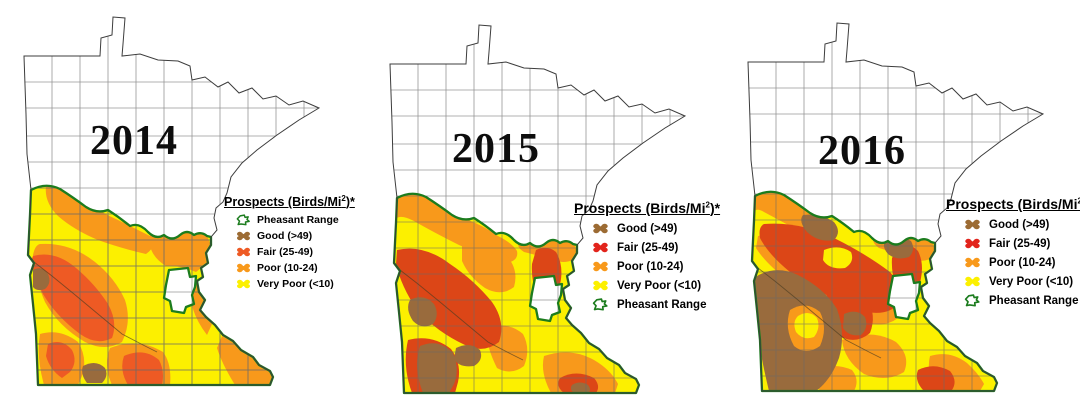  What do you see at coordinates (134, 141) in the screenshot?
I see `year-label-2014: 2014` at bounding box center [134, 141].